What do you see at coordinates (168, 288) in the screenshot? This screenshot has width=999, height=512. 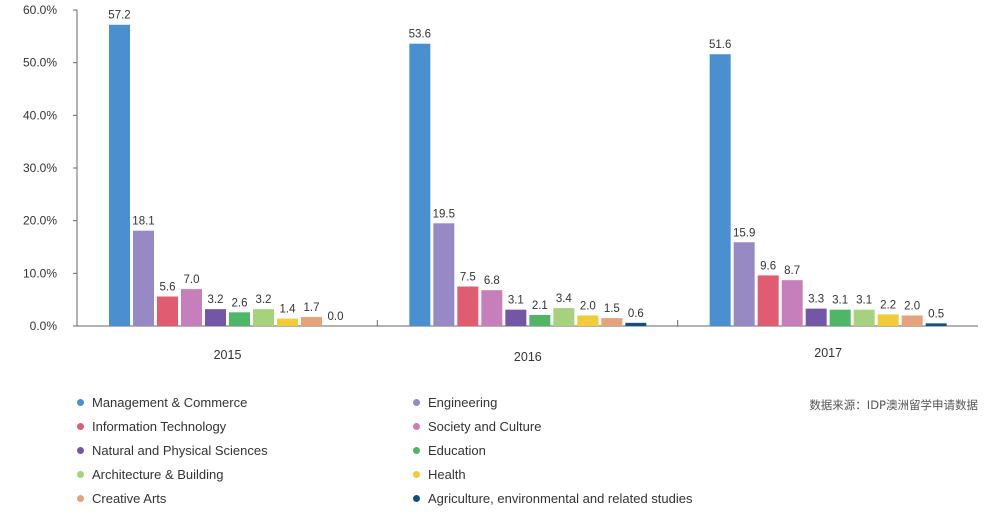 I see `bar-value-label: 5.6` at bounding box center [168, 288].